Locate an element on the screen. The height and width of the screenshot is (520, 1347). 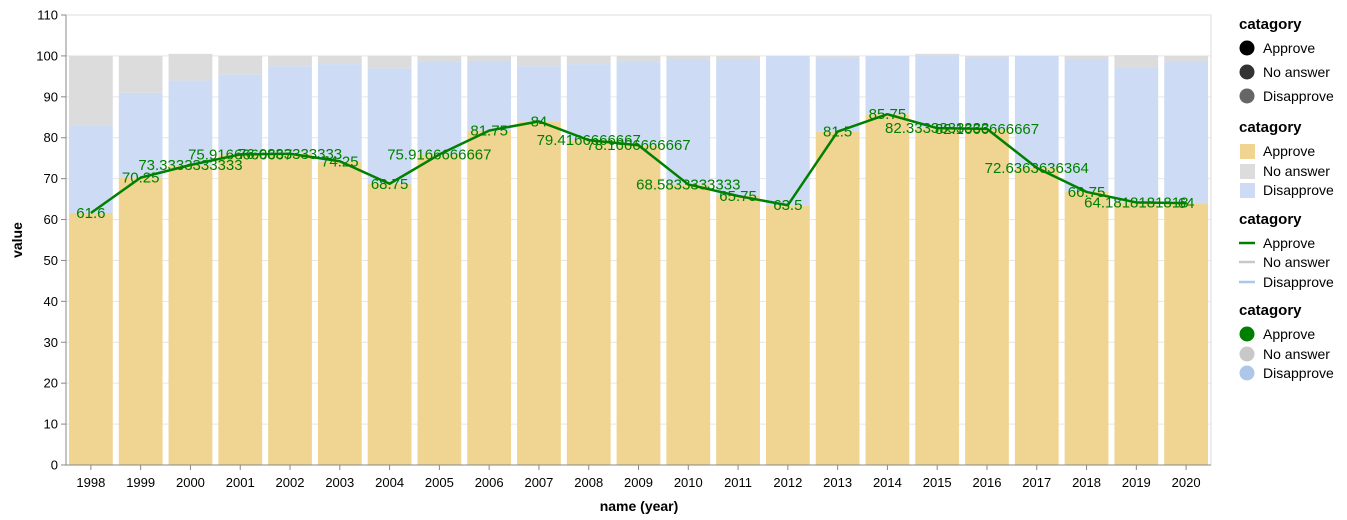
data-label: 78.1666666667 is located at coordinates (638, 145).